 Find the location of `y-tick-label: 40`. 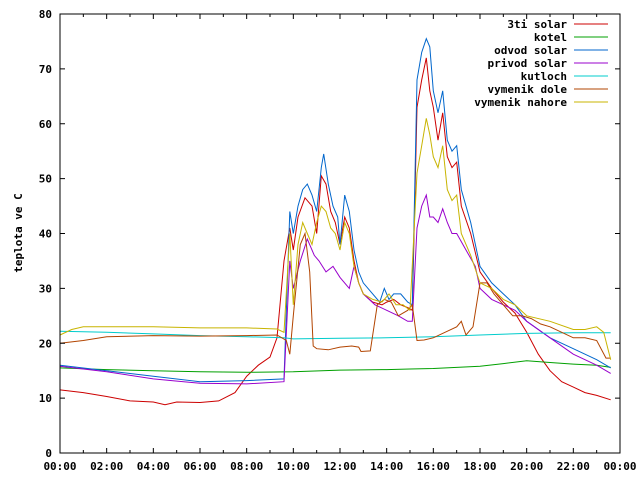

y-tick-label: 40 is located at coordinates (45, 234).